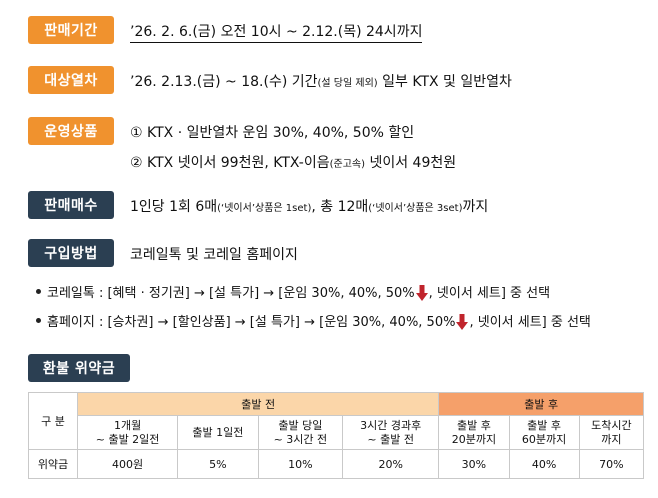 The height and width of the screenshot is (498, 658). Describe the element at coordinates (474, 464) in the screenshot. I see `refund-value: 30%` at that location.